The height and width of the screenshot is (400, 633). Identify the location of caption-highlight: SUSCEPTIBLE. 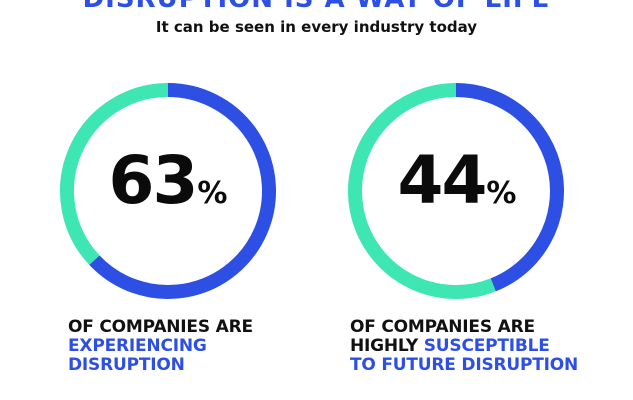
(486, 346).